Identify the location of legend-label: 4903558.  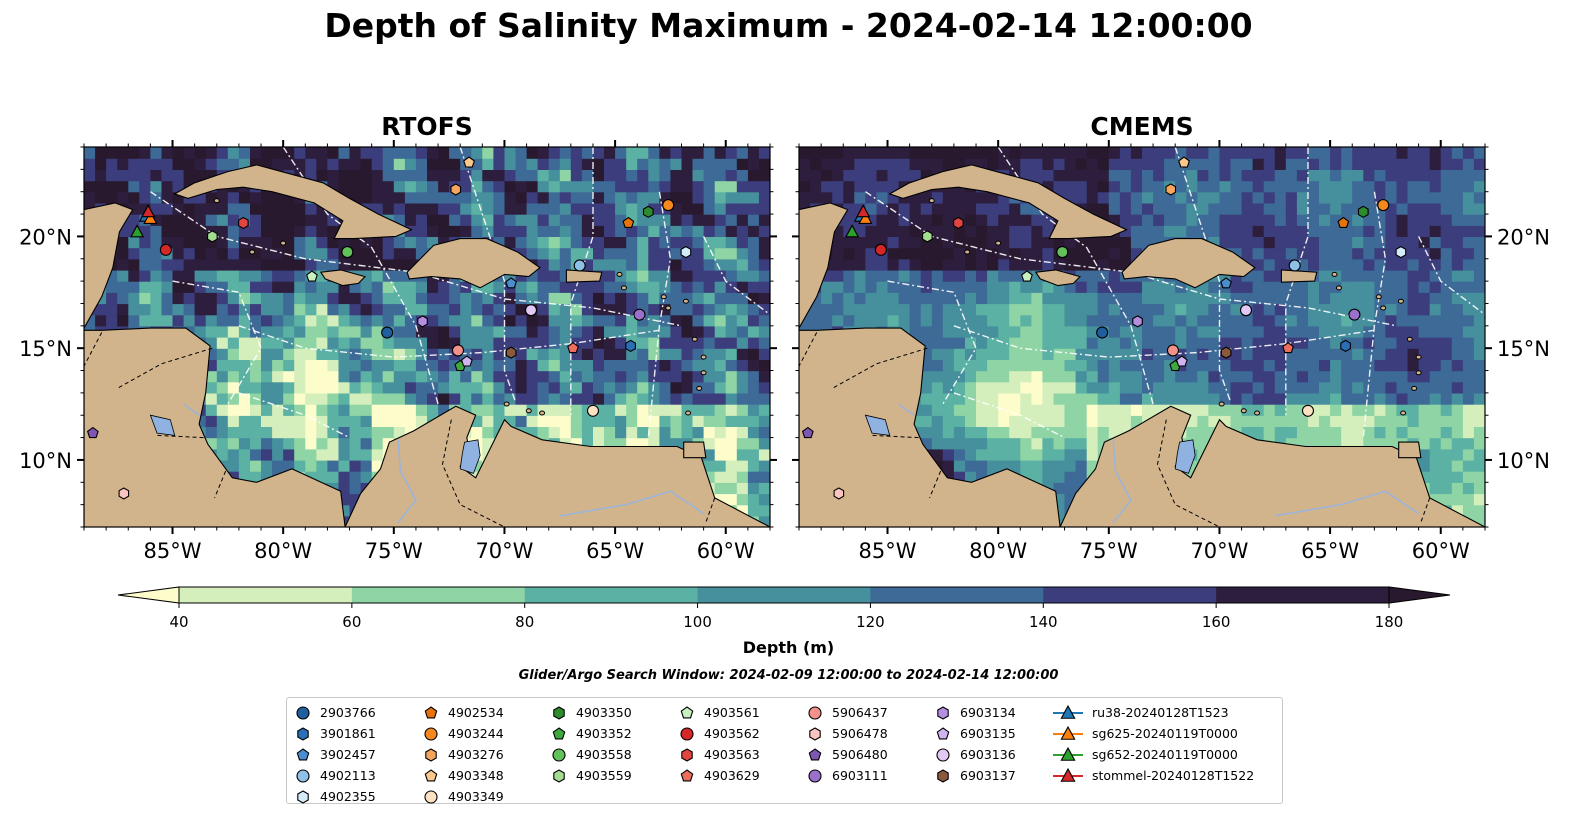
(604, 754).